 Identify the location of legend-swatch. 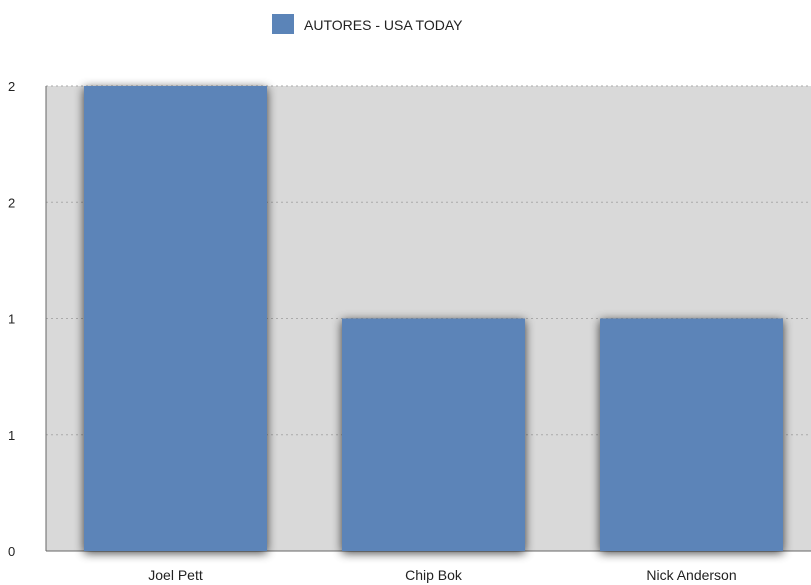
(283, 24).